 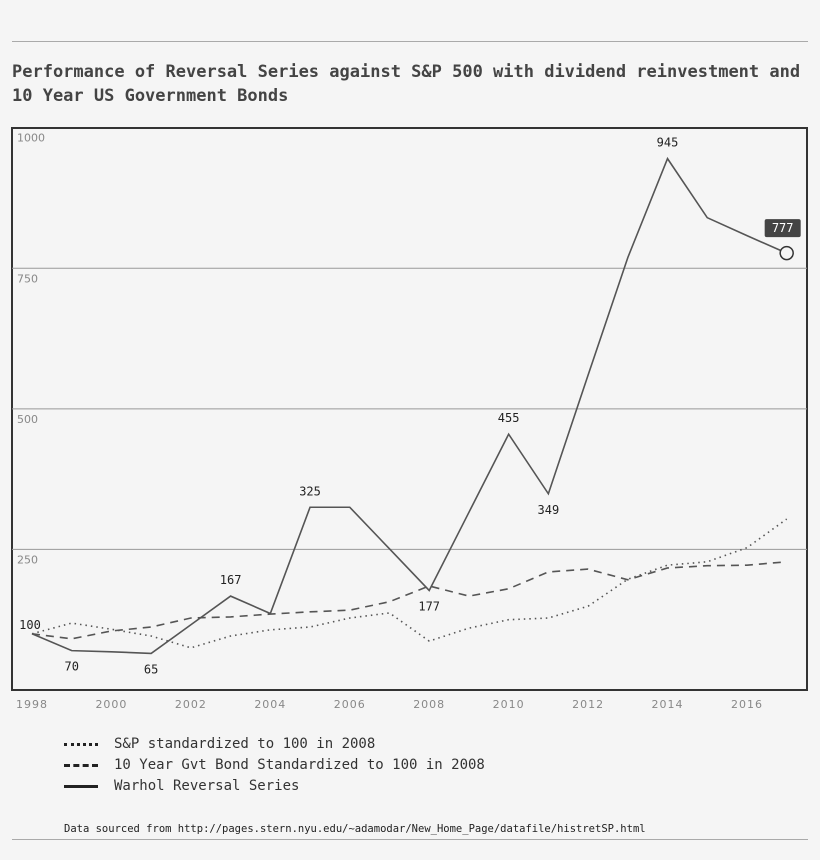 What do you see at coordinates (786, 253) in the screenshot?
I see `endpoint-marker` at bounding box center [786, 253].